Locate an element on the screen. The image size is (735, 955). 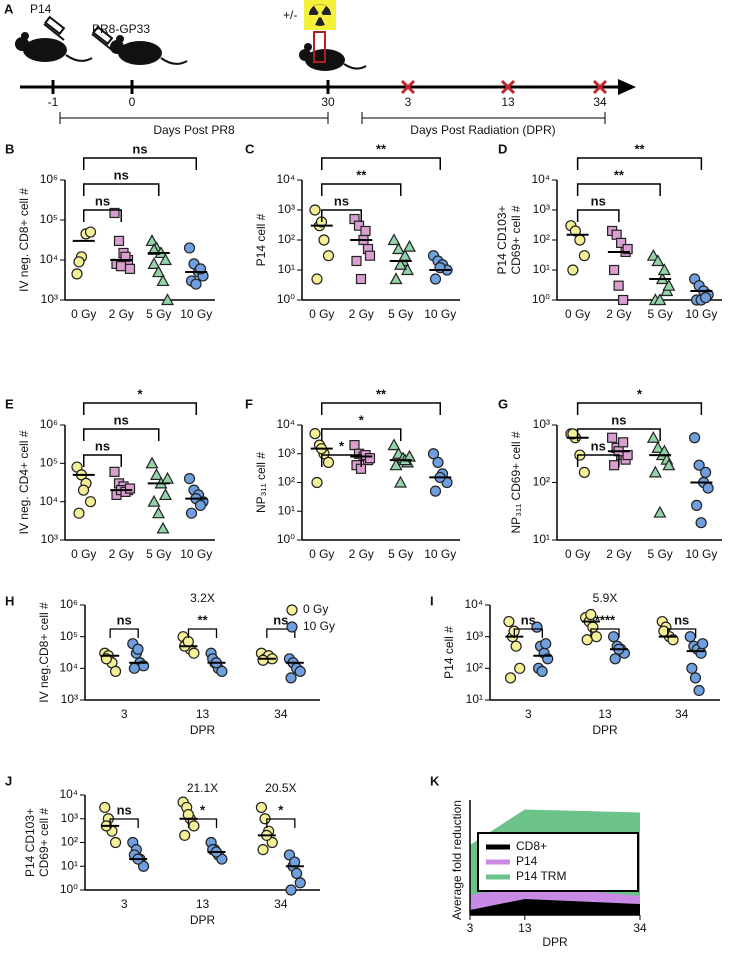
y-axis-label: CD69+ cell # is located at coordinates (44, 842).